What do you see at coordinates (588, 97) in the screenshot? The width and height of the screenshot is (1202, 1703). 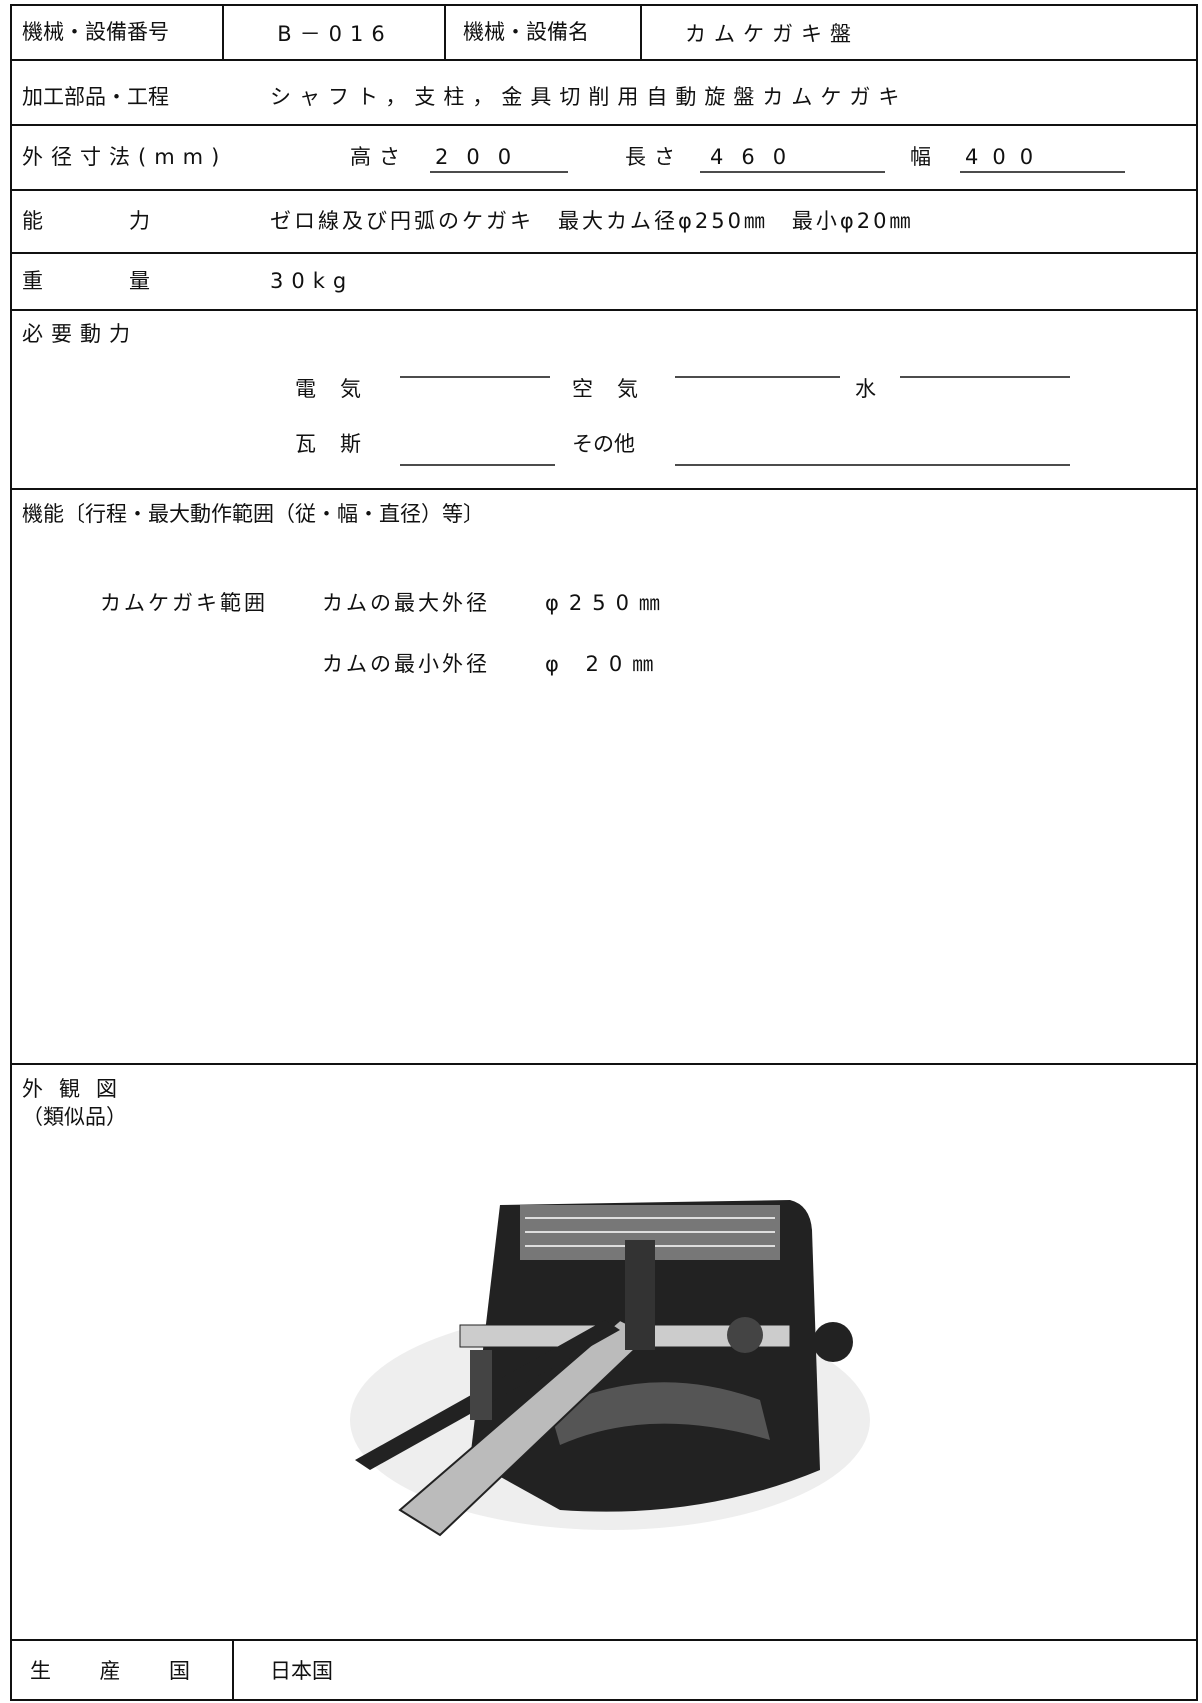 I see `process: シャフト，支柱，金具切削用自動旋盤カムケガキ` at bounding box center [588, 97].